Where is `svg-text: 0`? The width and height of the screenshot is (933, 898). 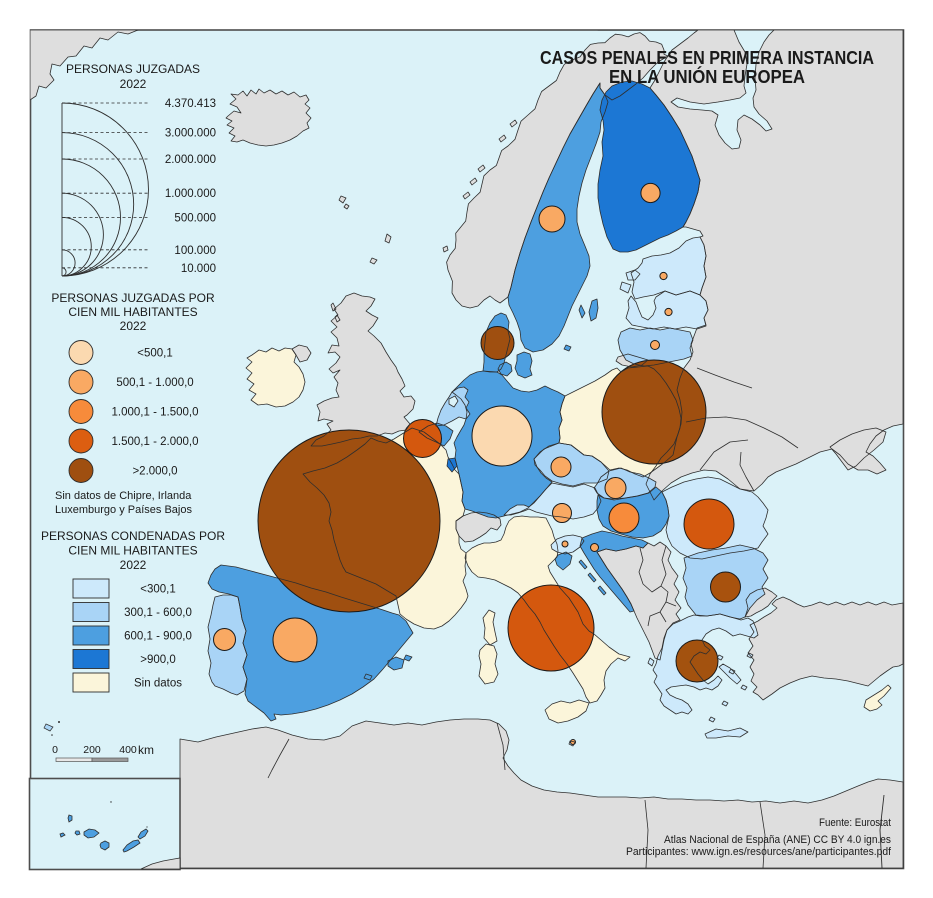
svg-text: 0 is located at coordinates (55, 750).